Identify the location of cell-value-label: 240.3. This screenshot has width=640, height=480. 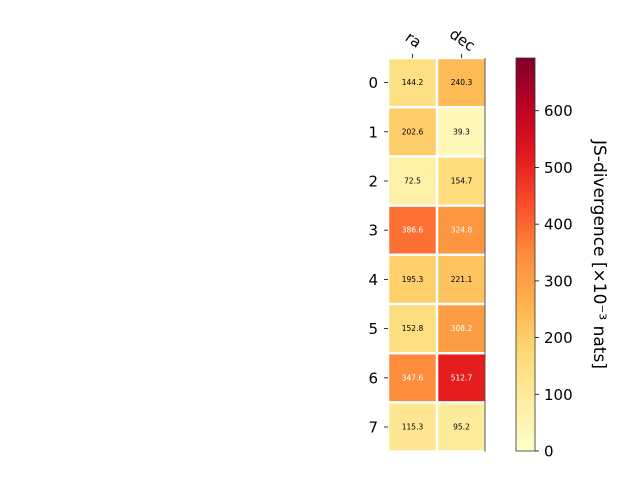
(462, 82).